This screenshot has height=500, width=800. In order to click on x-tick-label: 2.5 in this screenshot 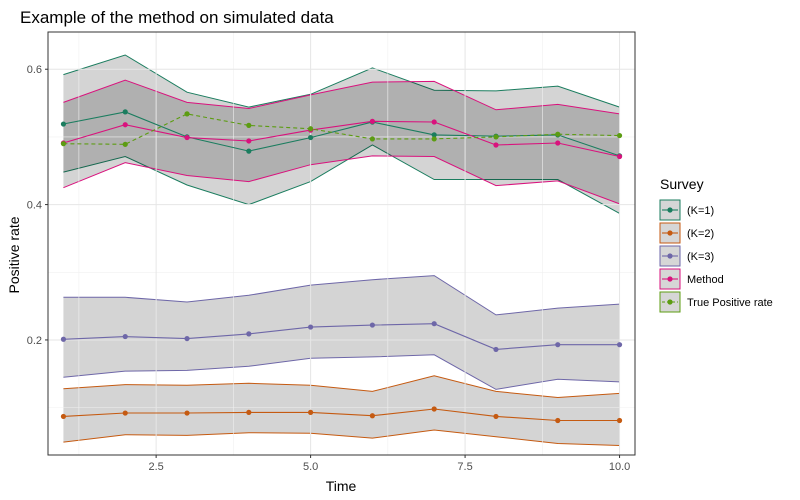, I will do `click(155, 467)`.